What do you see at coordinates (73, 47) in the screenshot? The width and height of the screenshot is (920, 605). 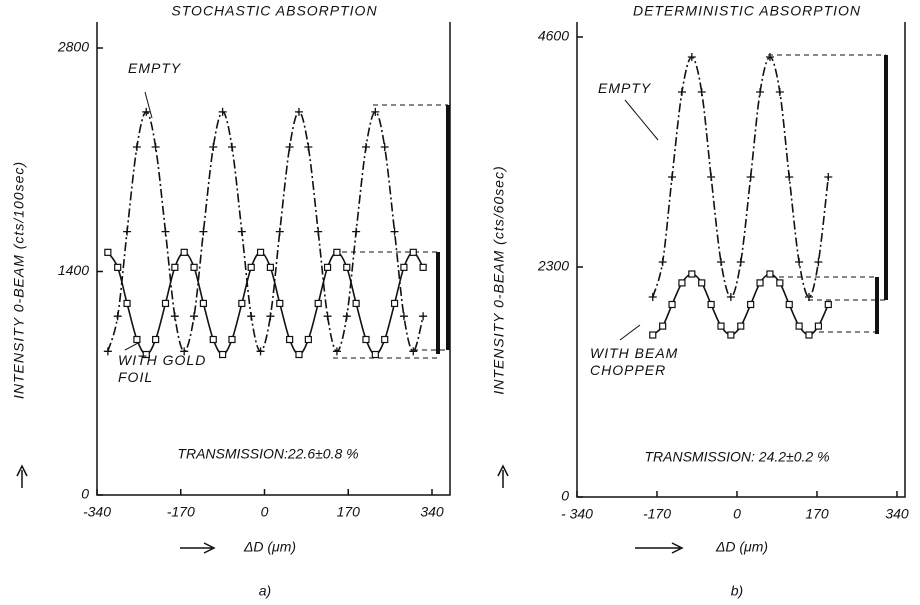 I see `y-tick-label: 2800` at bounding box center [73, 47].